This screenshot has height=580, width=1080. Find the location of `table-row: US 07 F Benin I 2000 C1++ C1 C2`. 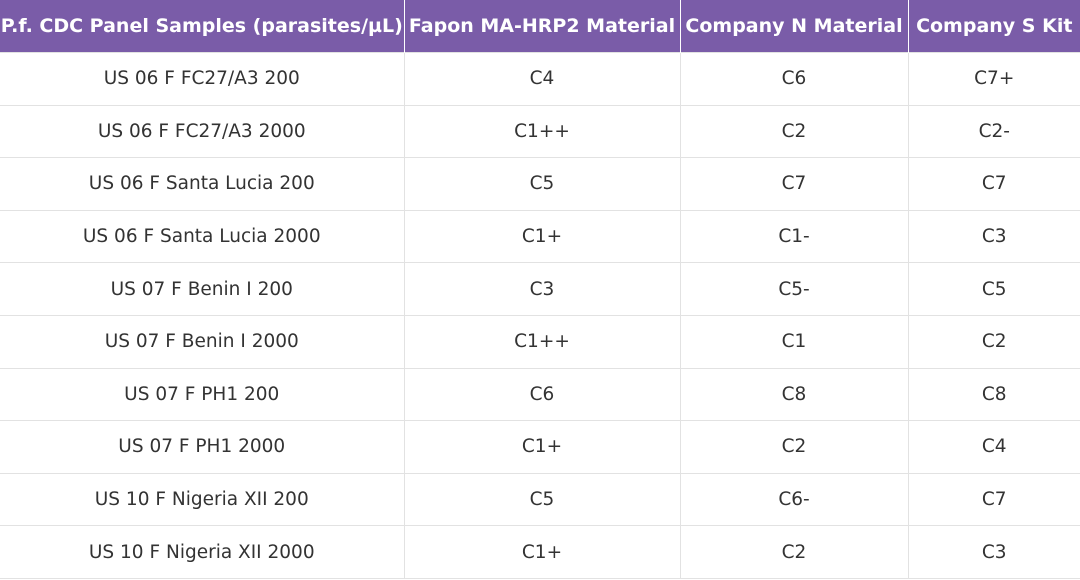

table-row: US 07 F Benin I 2000 C1++ C1 C2 is located at coordinates (540, 341).